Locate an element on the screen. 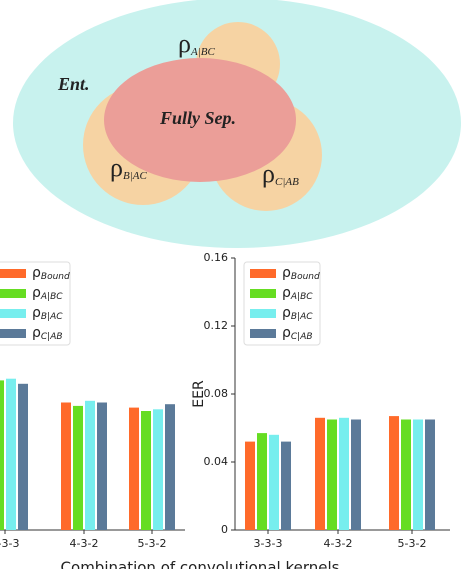 The width and height of the screenshot is (474, 569). y-tick-label: 0.12 is located at coordinates (216, 325).